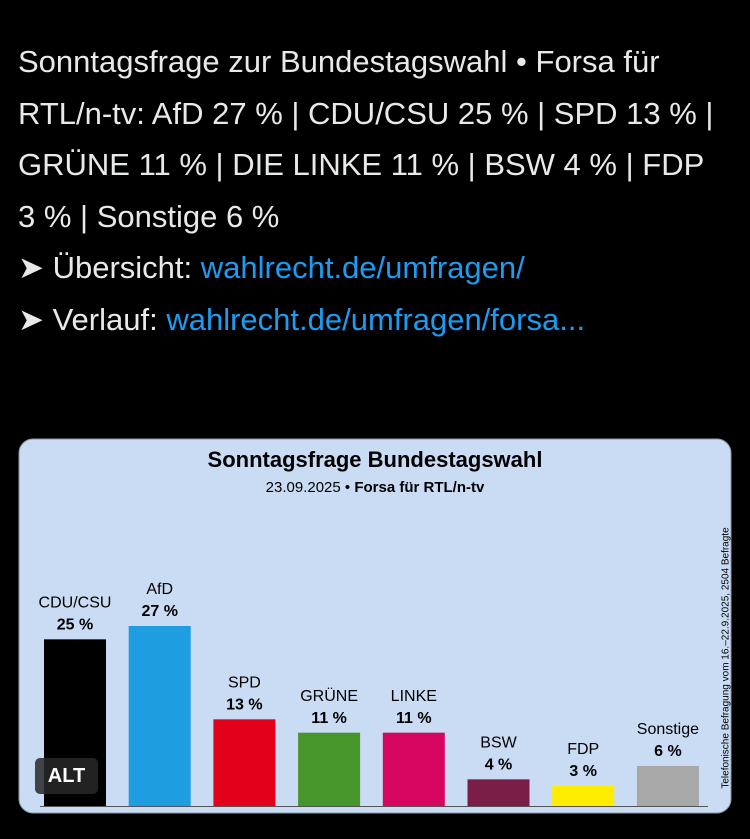  Describe the element at coordinates (498, 743) in the screenshot. I see `category-label: BSW` at that location.